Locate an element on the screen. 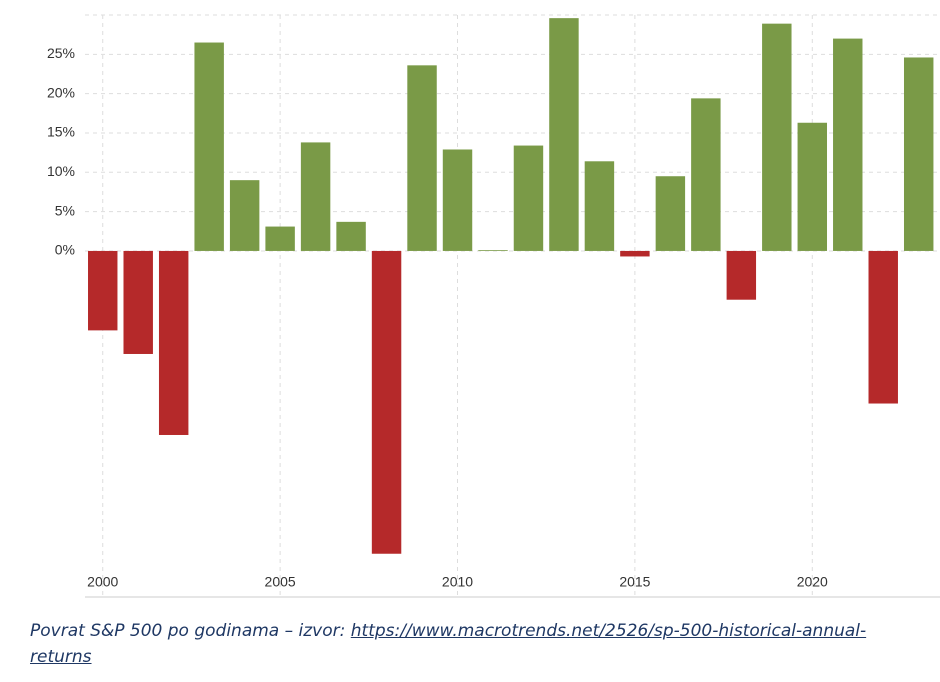 The height and width of the screenshot is (682, 940). y-tick-label: 10% is located at coordinates (61, 171).